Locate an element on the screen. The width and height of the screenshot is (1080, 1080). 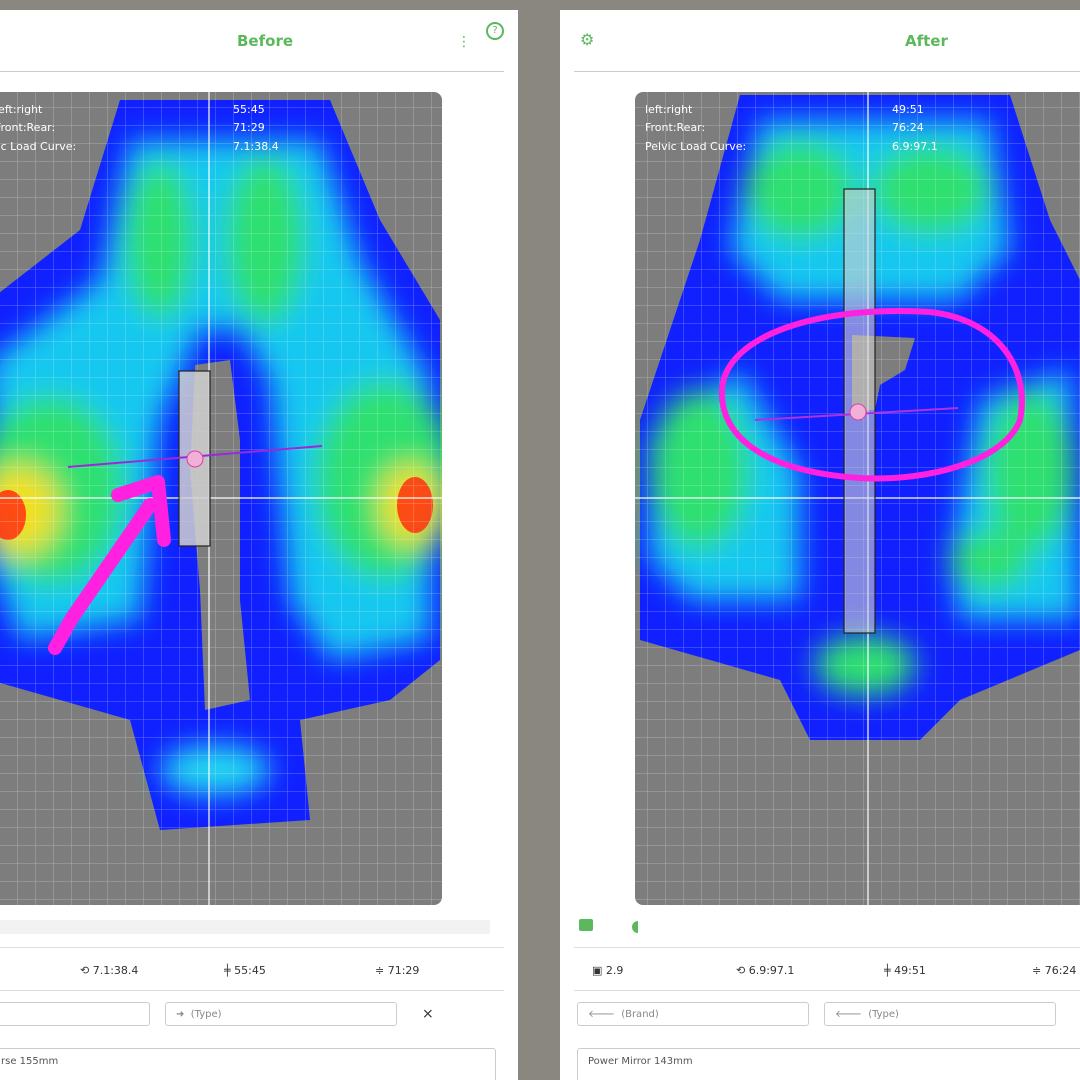
panel-title: After is located at coordinates (926, 41).